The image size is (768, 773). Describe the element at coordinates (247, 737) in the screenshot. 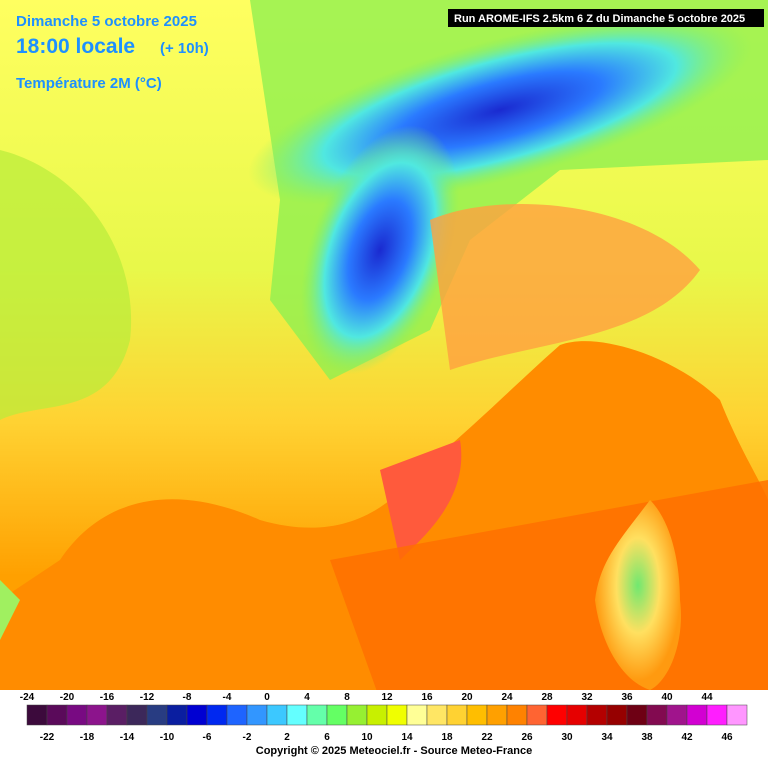

I see `scale-label: -2` at that location.